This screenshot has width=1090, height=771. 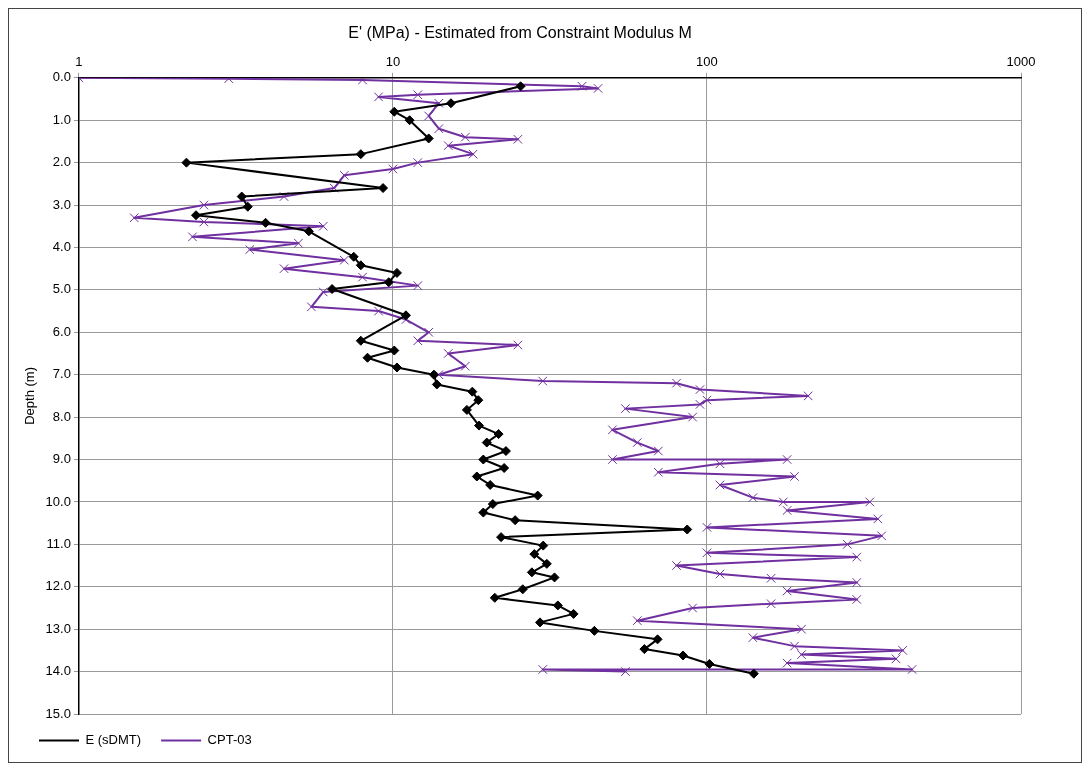 What do you see at coordinates (58, 713) in the screenshot?
I see `y-tick-label: 15.0` at bounding box center [58, 713].